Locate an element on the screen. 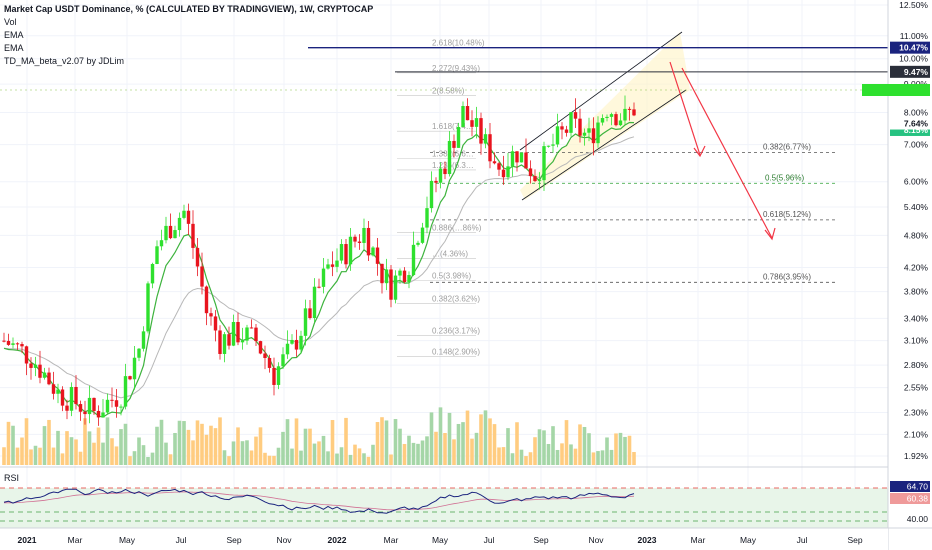 Image resolution: width=932 pixels, height=550 pixels. fib-label: 0.5(3.98%) is located at coordinates (451, 276).